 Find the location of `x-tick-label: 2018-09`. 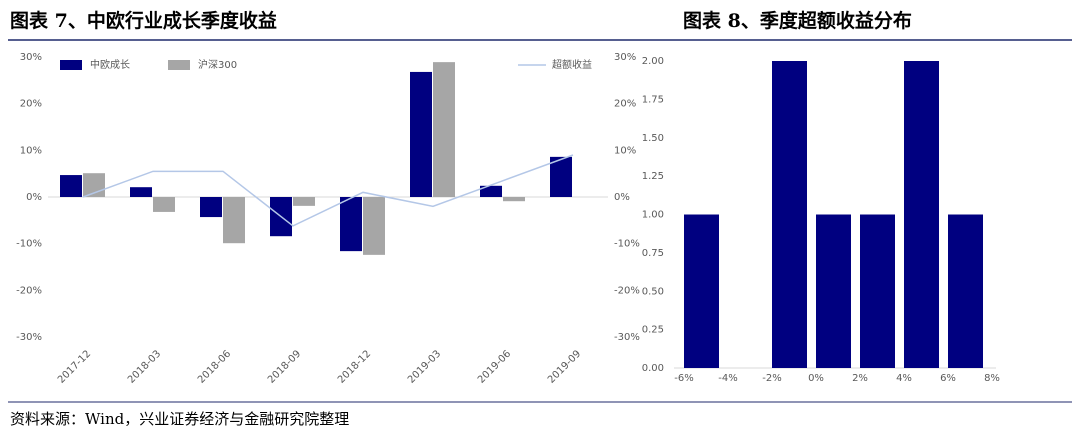

x-tick-label: 2018-09 is located at coordinates (284, 366).